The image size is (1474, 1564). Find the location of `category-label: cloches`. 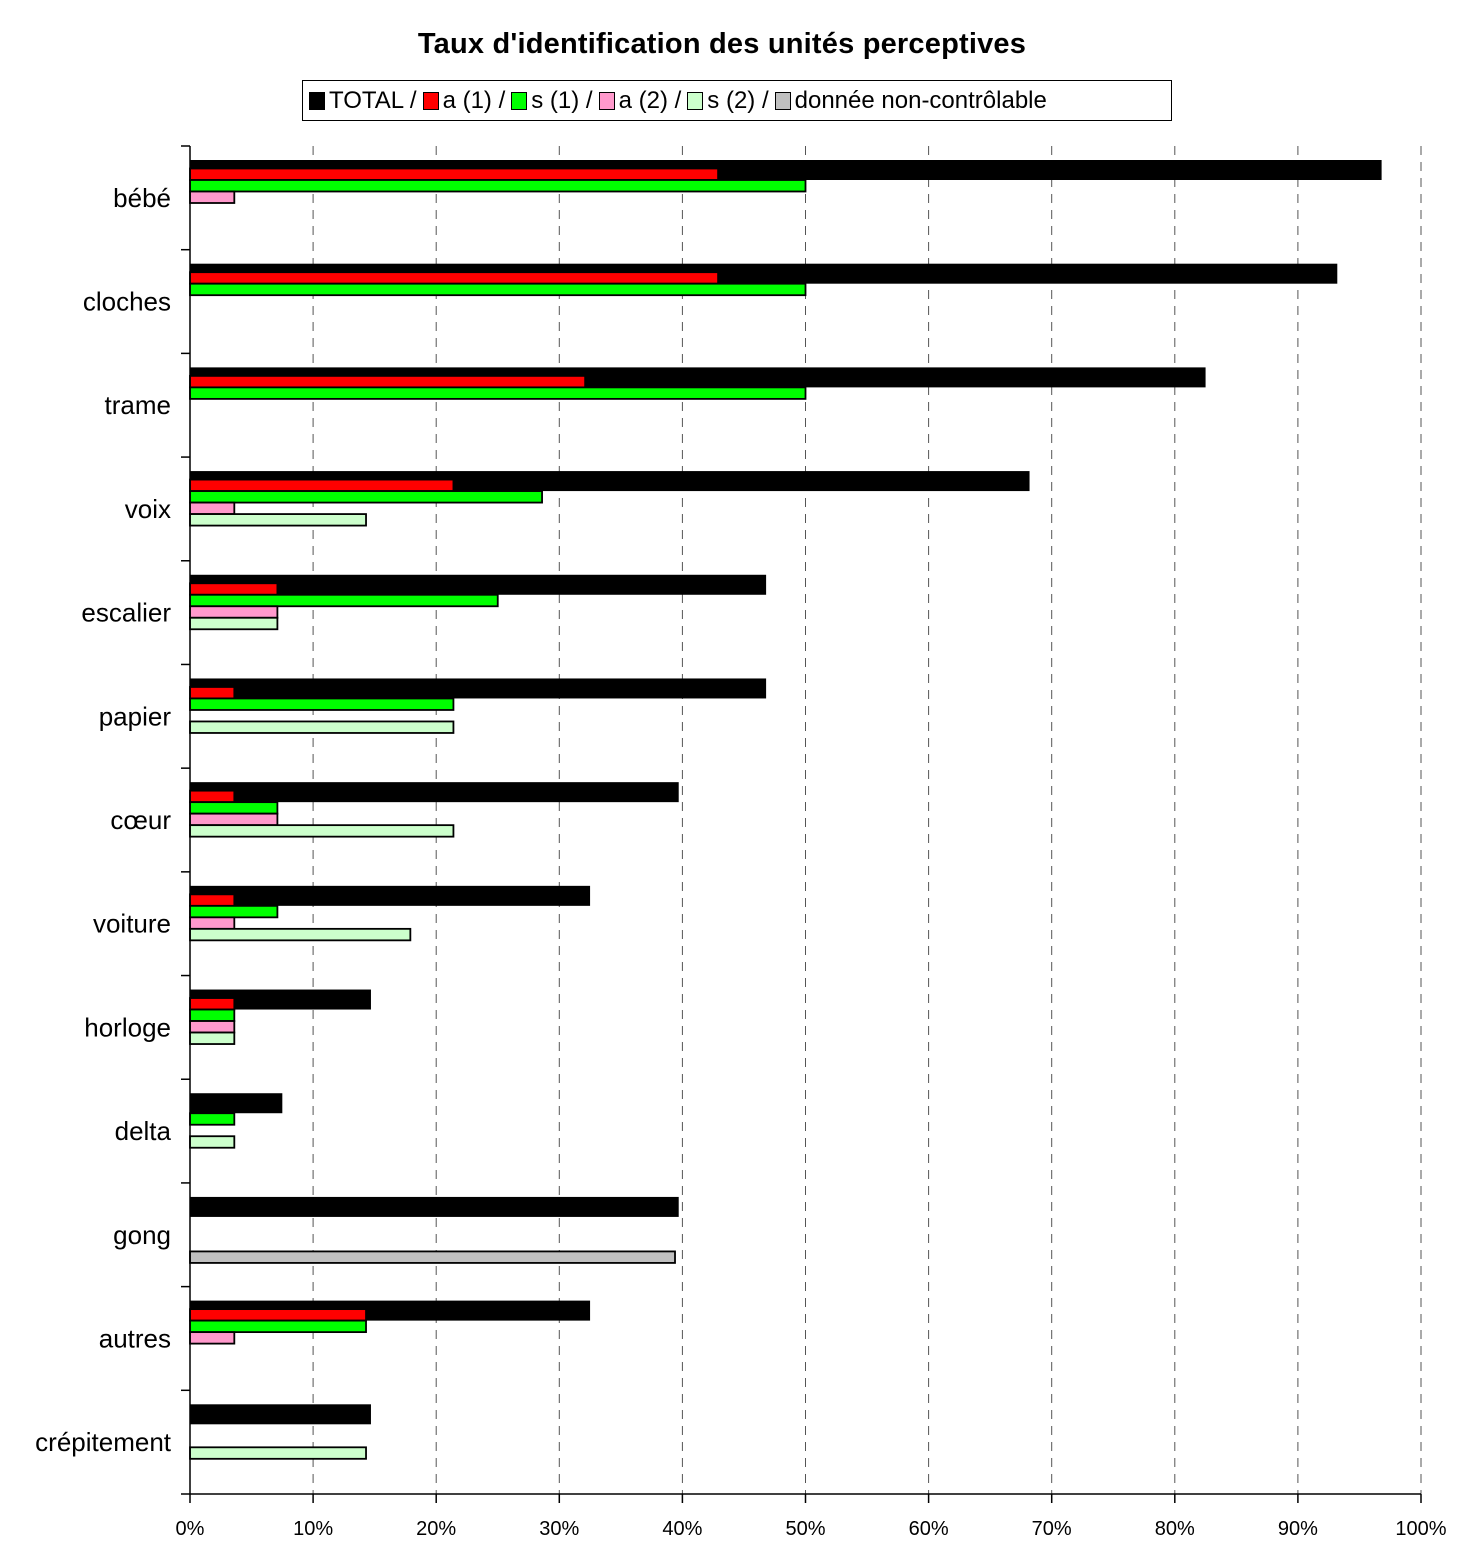

category-label: cloches is located at coordinates (127, 302).